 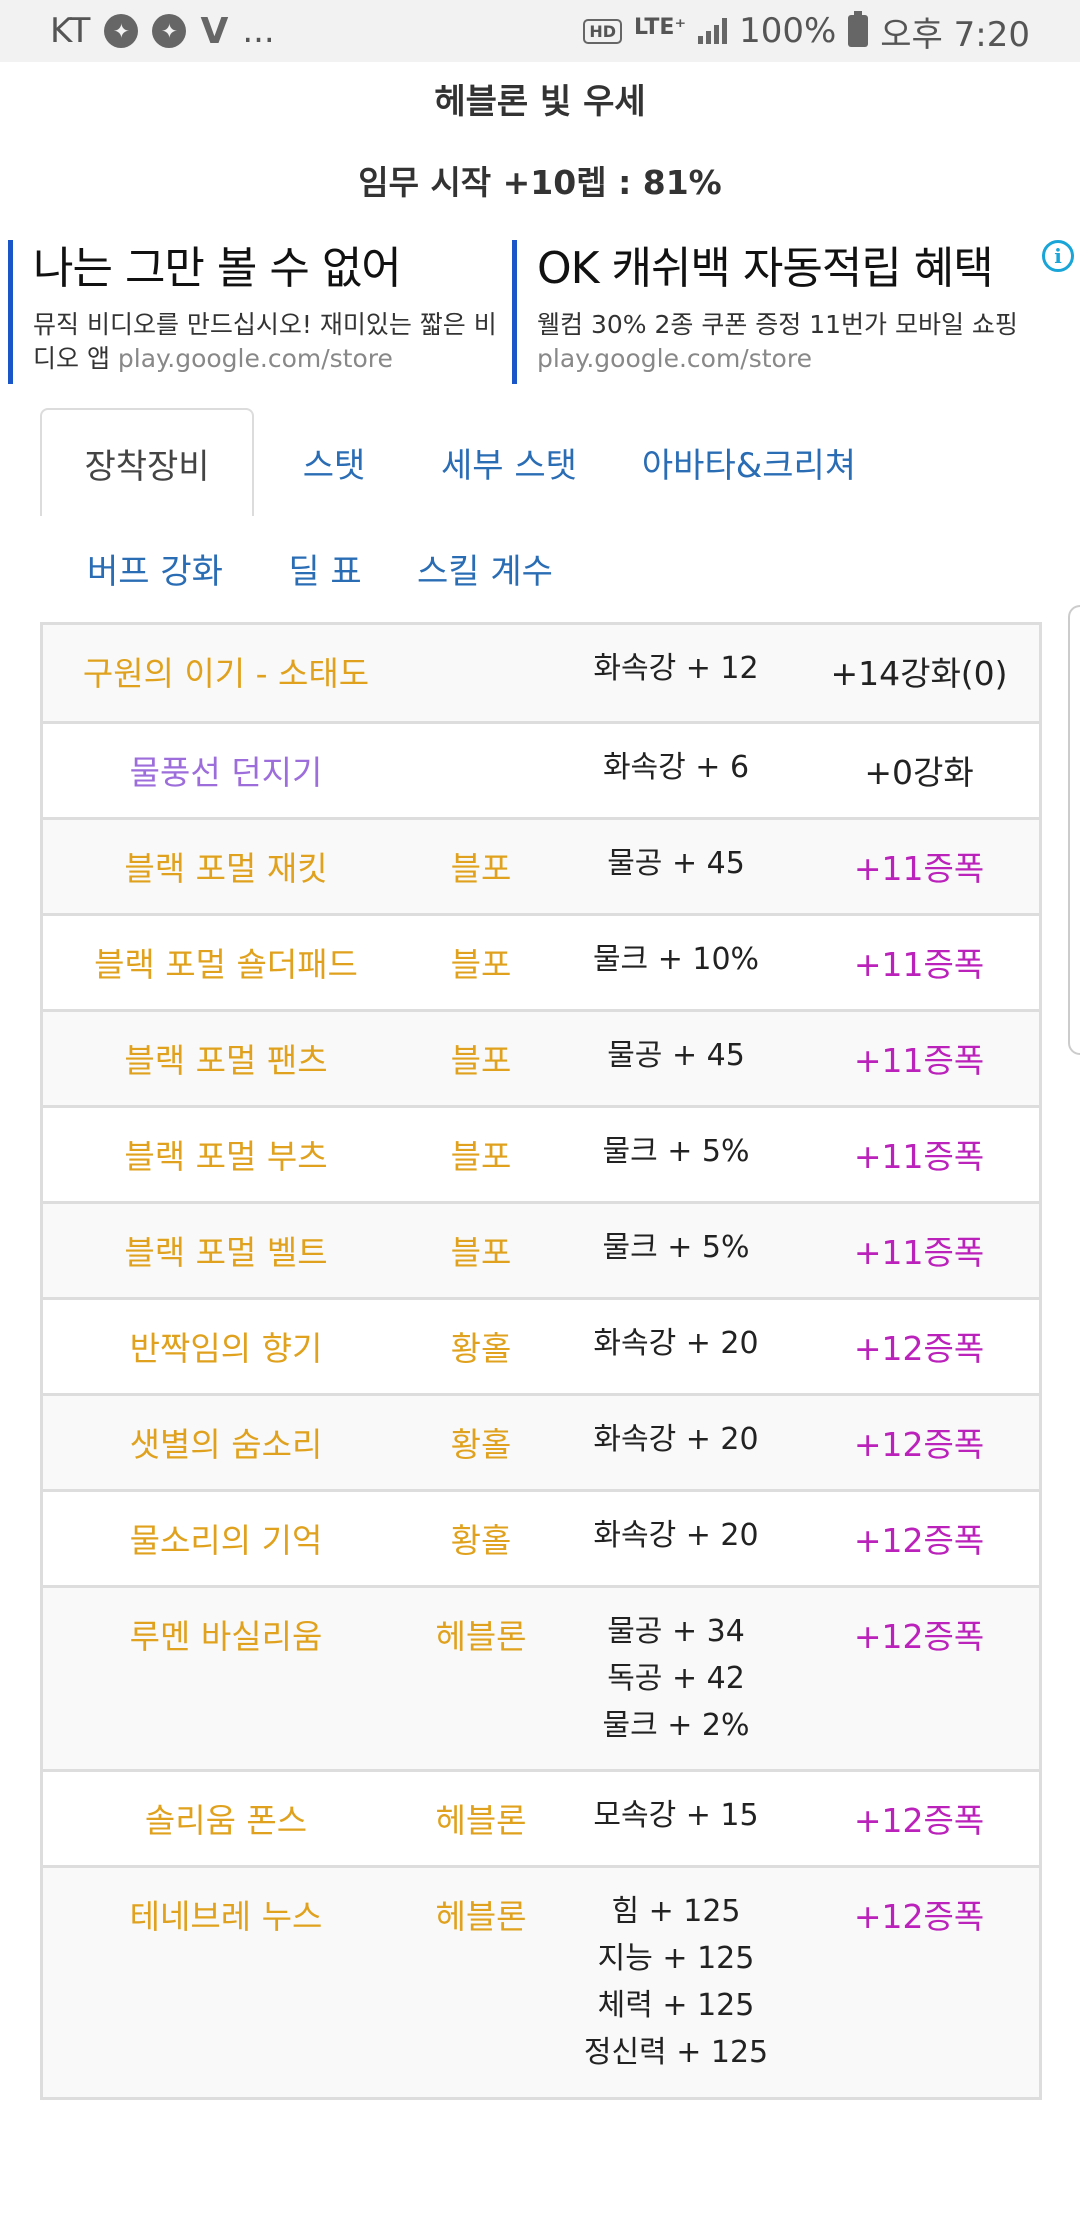 What do you see at coordinates (541, 865) in the screenshot?
I see `equipment-row: 블랙 포멀 재킷 블포 물공 + 45 +11증폭` at bounding box center [541, 865].